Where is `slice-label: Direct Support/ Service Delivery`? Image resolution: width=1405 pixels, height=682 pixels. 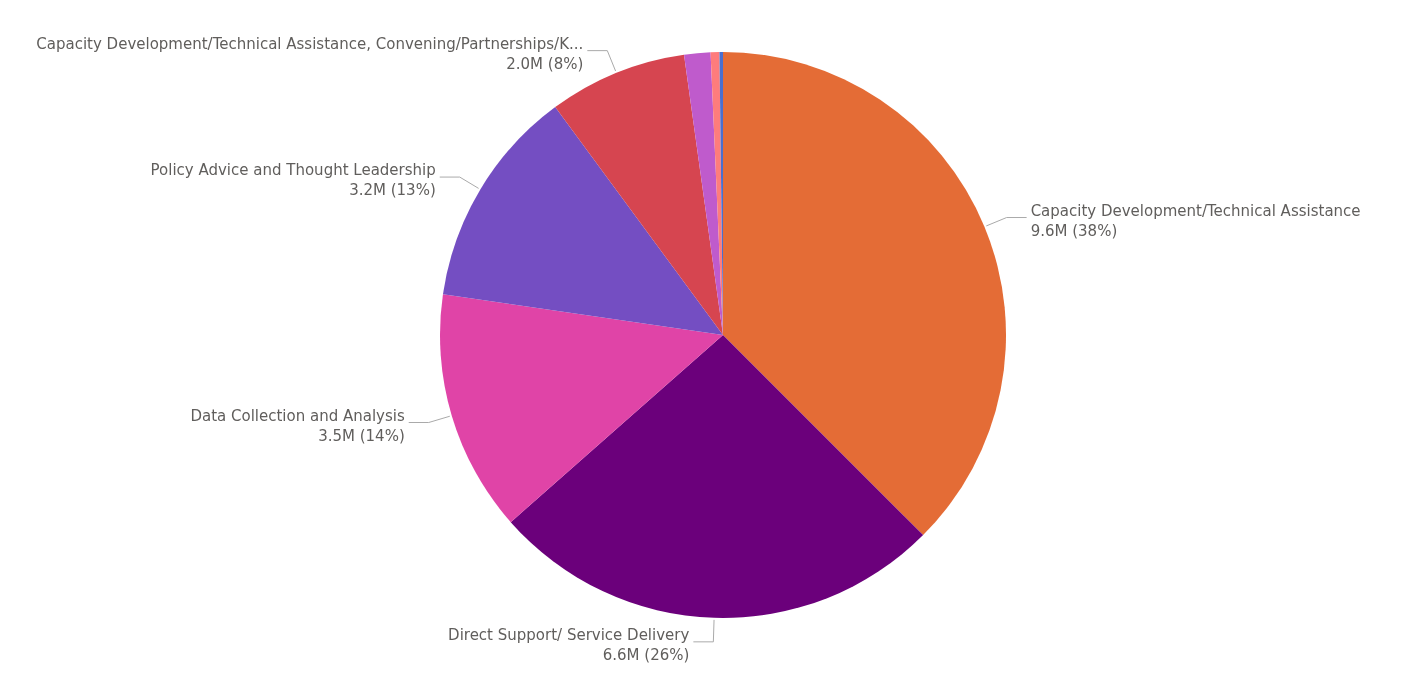
slice-label: Direct Support/ Service Delivery is located at coordinates (569, 634).